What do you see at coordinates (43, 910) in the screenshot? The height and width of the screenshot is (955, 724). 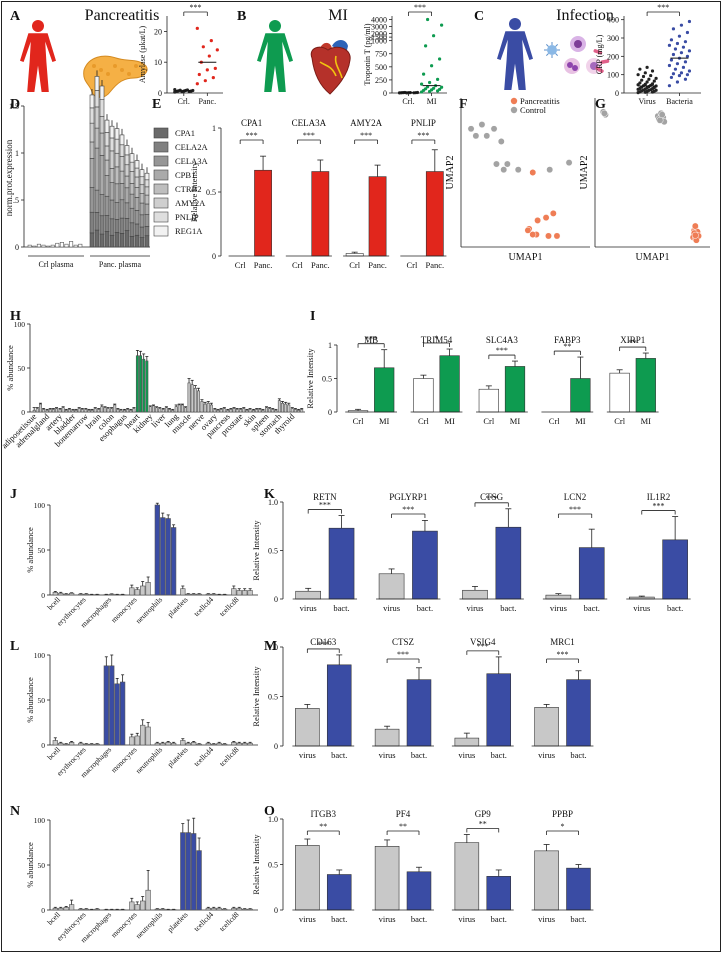 I see `panel-N-y-tick-label: 0` at bounding box center [43, 910].